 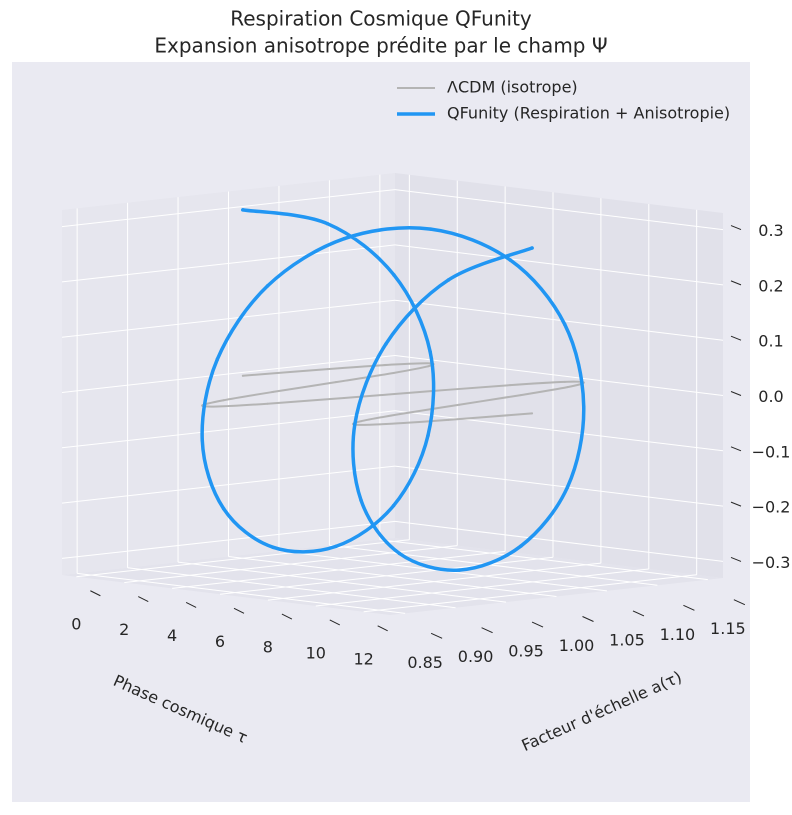 What do you see at coordinates (770, 341) in the screenshot?
I see `z-tick-label: 0.1` at bounding box center [770, 341].